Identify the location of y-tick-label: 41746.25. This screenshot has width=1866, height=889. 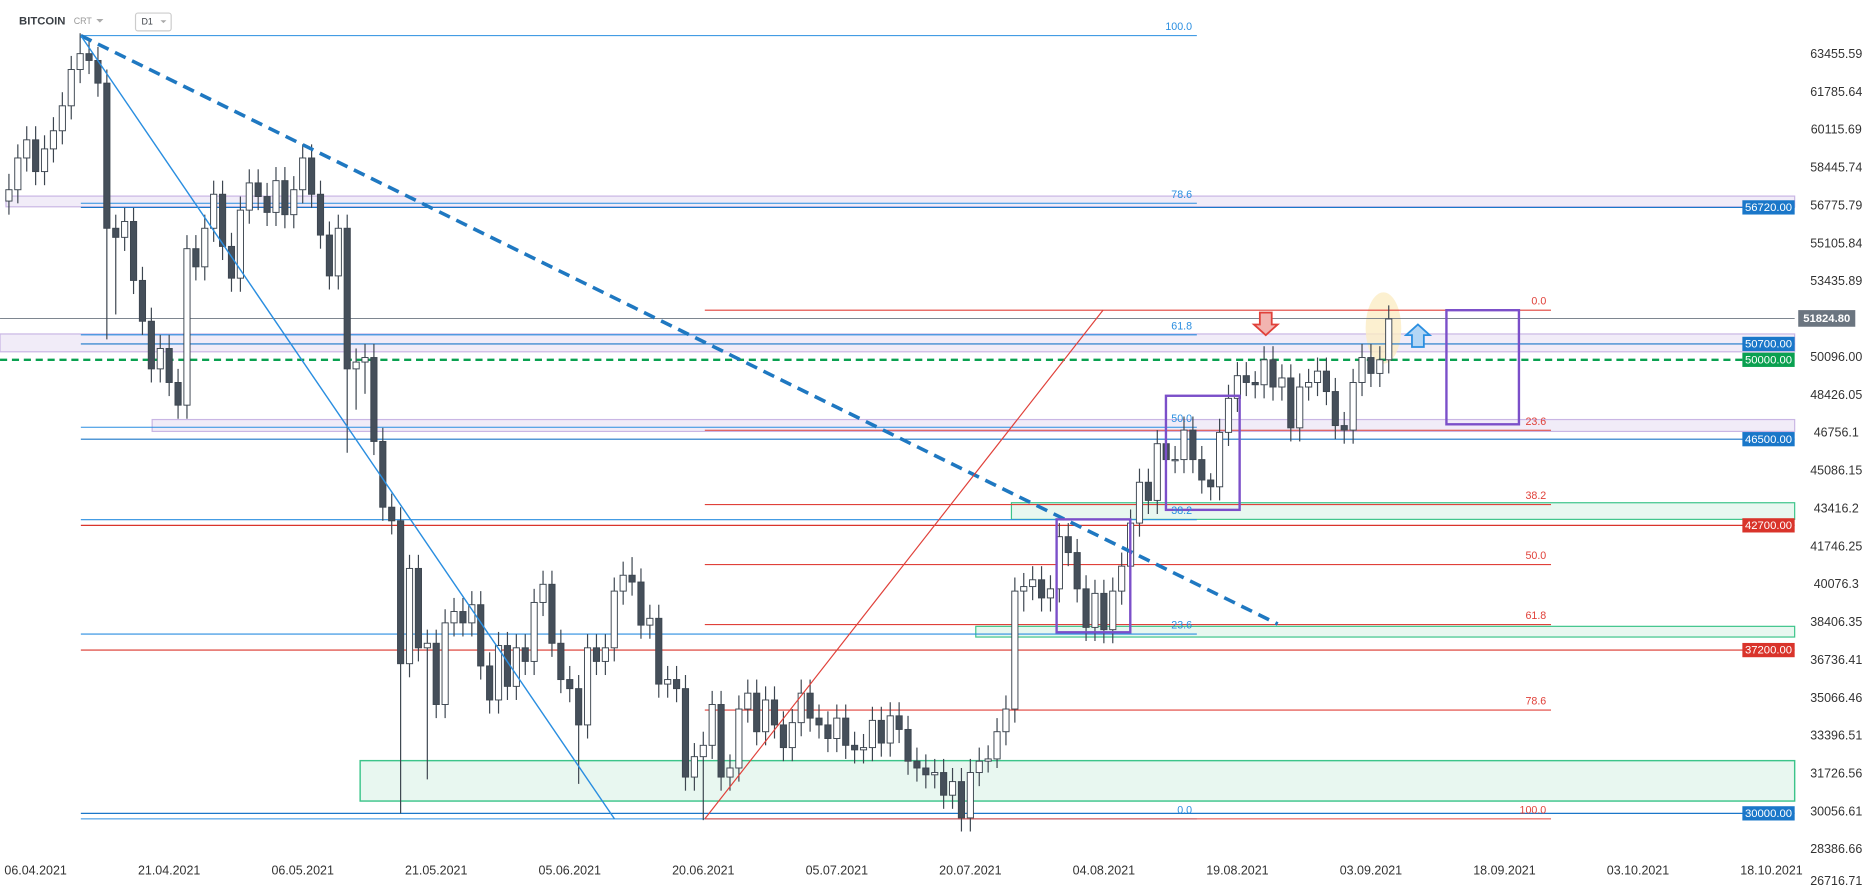
(1836, 546).